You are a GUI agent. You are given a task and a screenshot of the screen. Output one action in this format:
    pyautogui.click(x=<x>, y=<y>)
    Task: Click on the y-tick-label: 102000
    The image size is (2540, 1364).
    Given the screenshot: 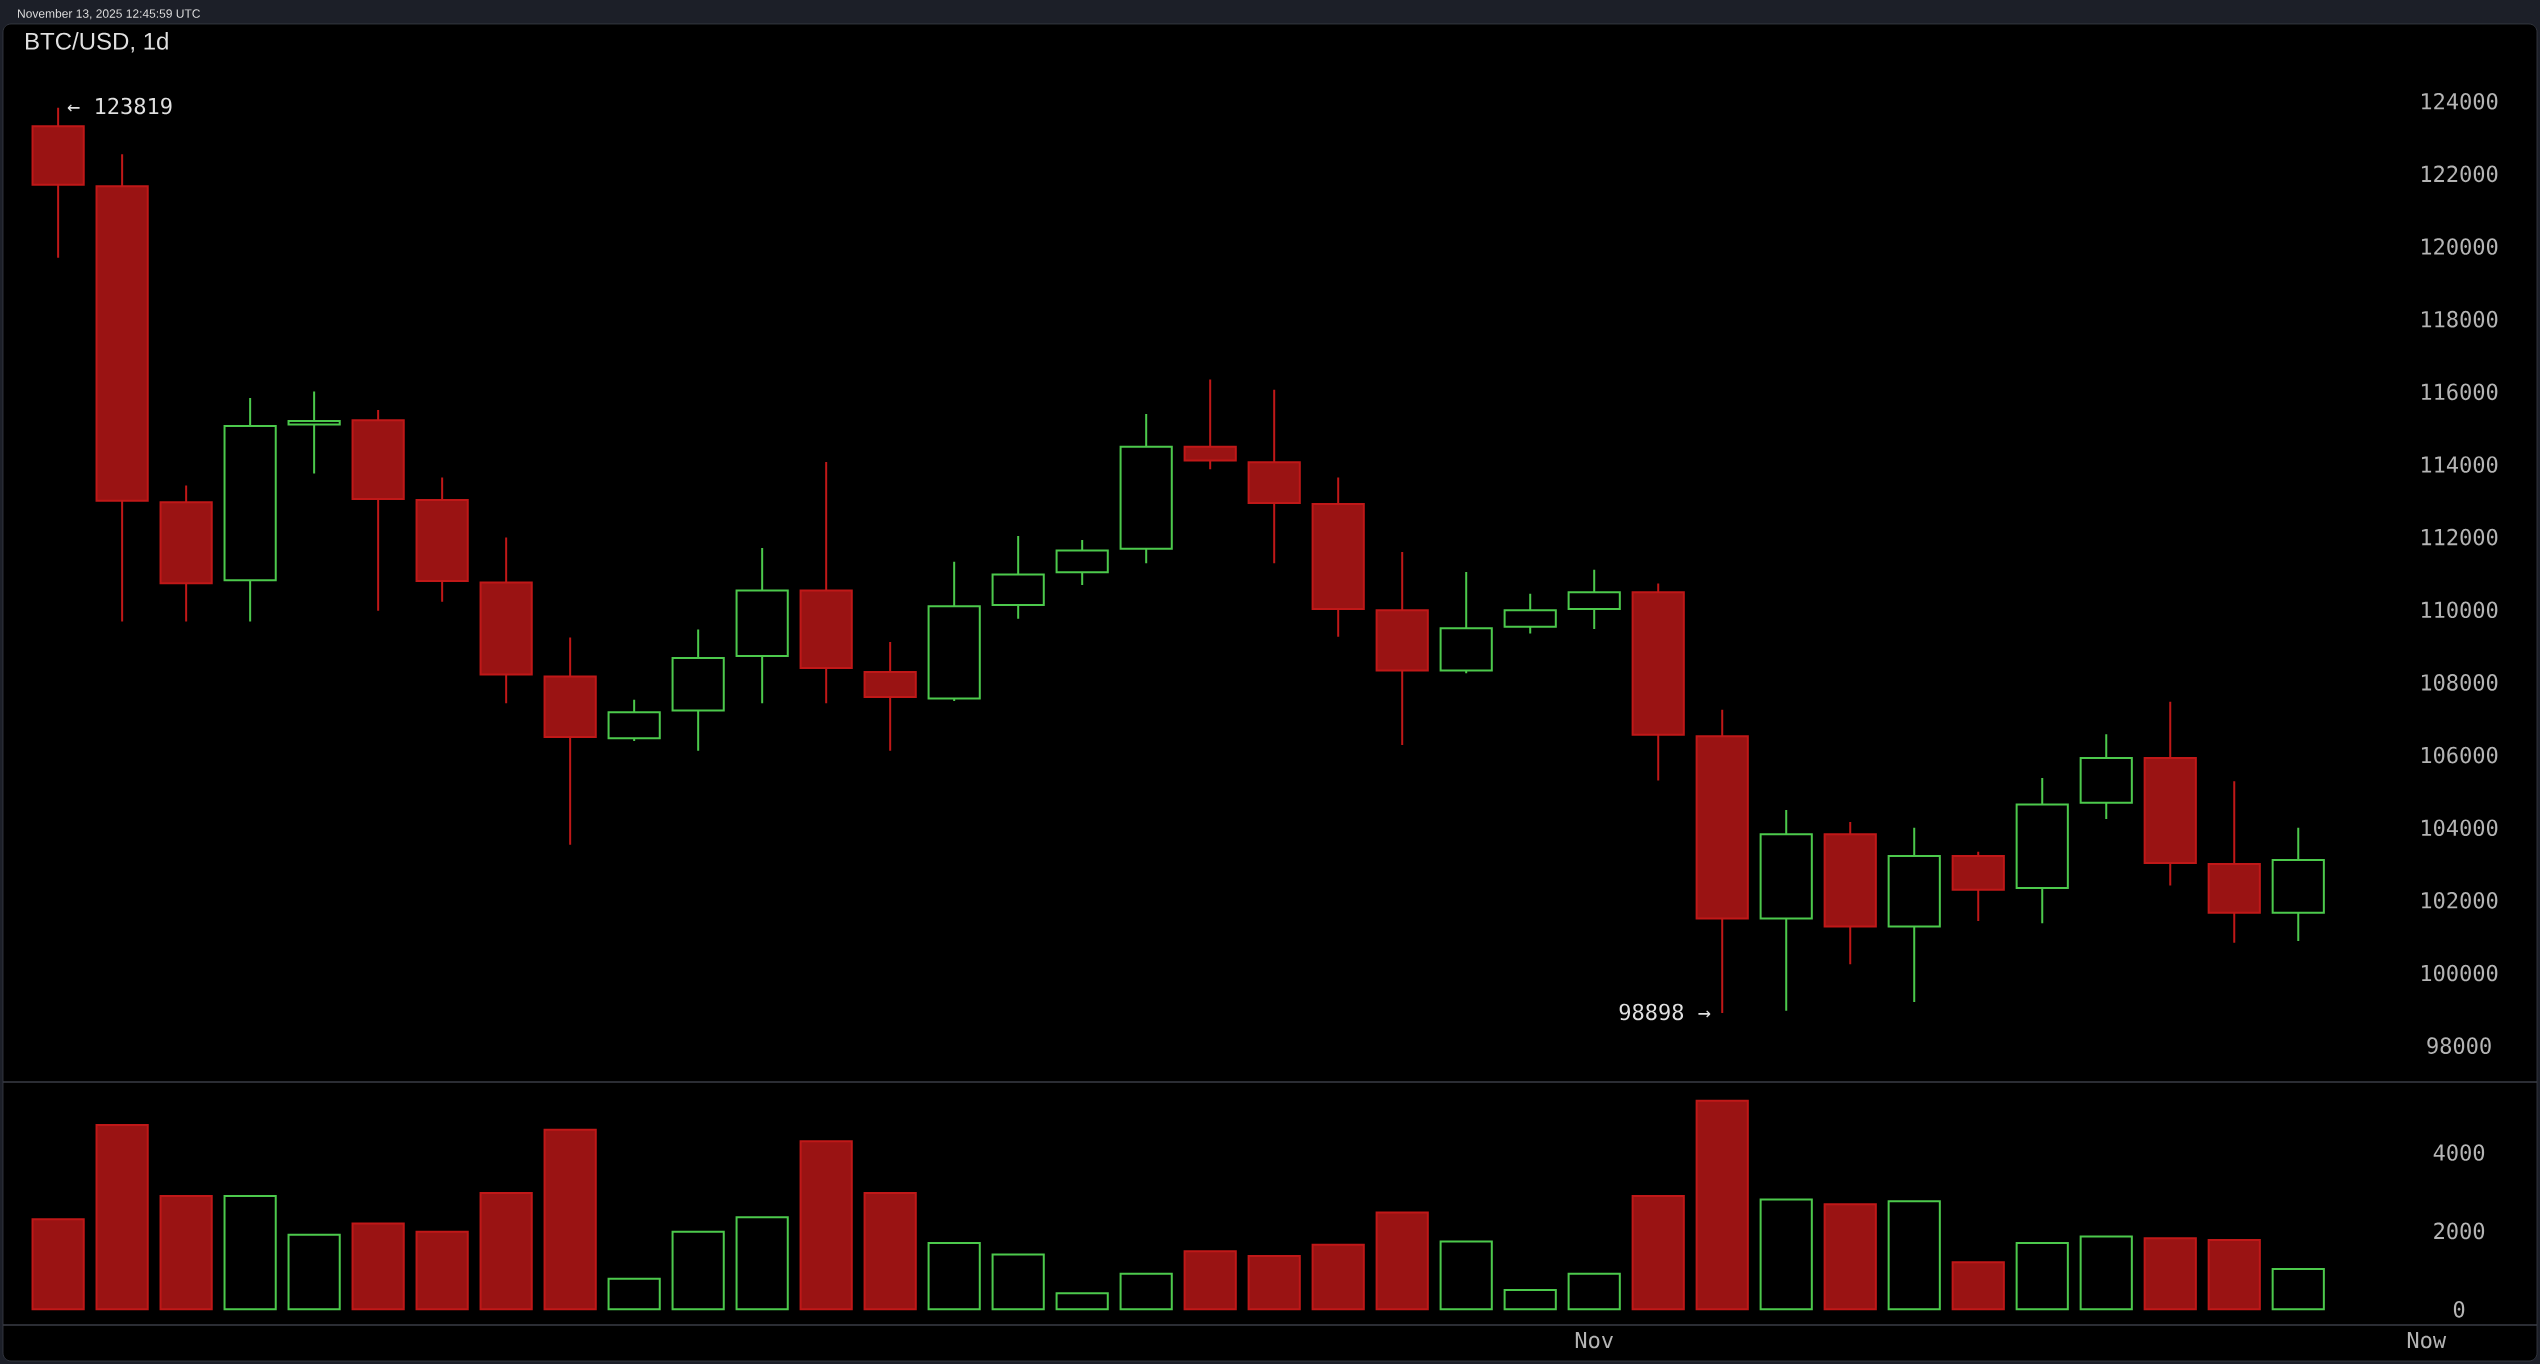 What is the action you would take?
    pyautogui.click(x=2459, y=900)
    